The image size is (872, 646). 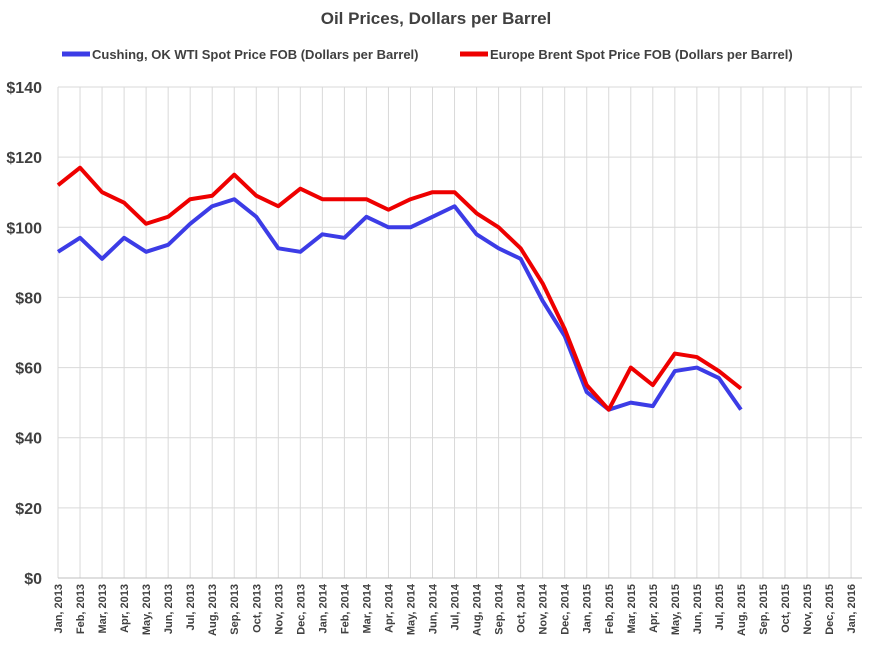 What do you see at coordinates (103, 609) in the screenshot?
I see `x-tick-label: Mar, 2013` at bounding box center [103, 609].